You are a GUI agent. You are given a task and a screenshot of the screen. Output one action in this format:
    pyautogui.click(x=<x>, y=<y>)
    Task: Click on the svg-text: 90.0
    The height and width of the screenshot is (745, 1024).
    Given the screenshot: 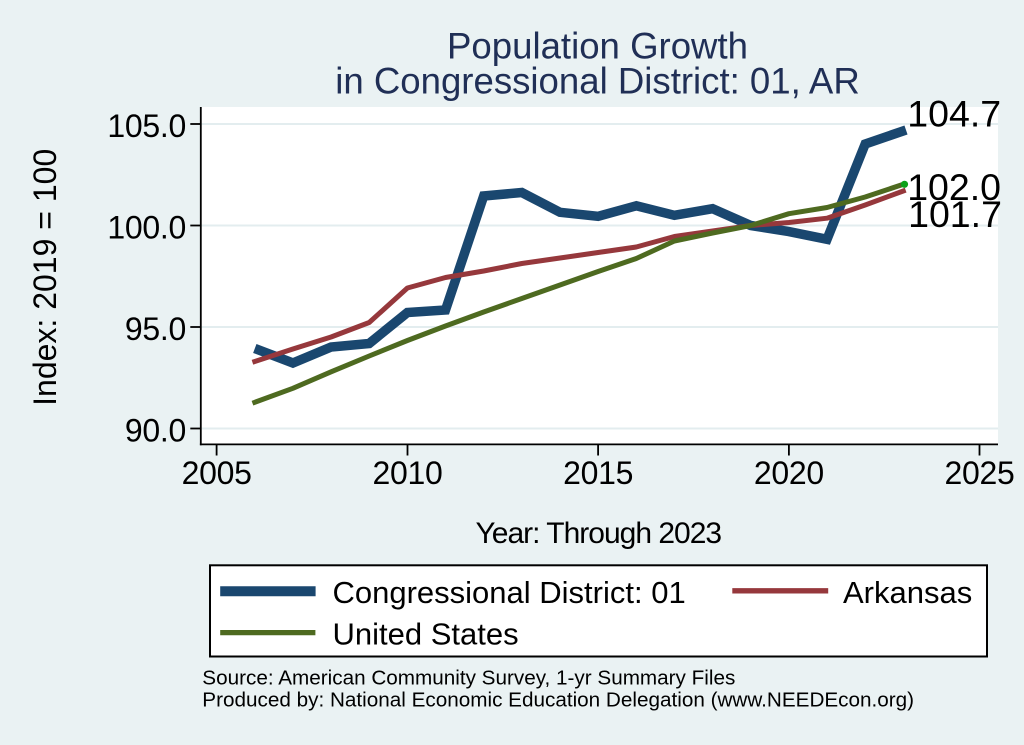 What is the action you would take?
    pyautogui.click(x=155, y=431)
    